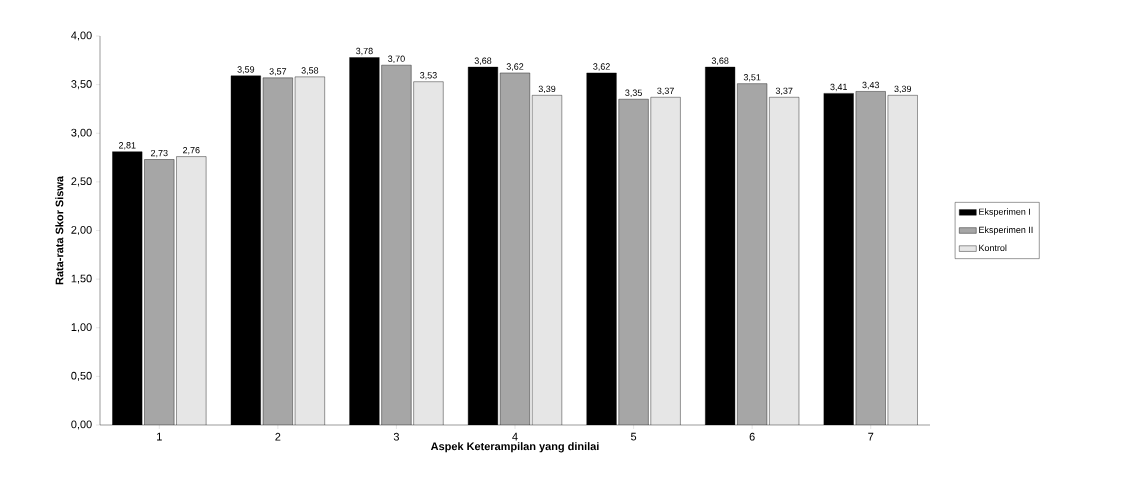 The height and width of the screenshot is (481, 1131). I want to click on x-tick-label: 5, so click(633, 436).